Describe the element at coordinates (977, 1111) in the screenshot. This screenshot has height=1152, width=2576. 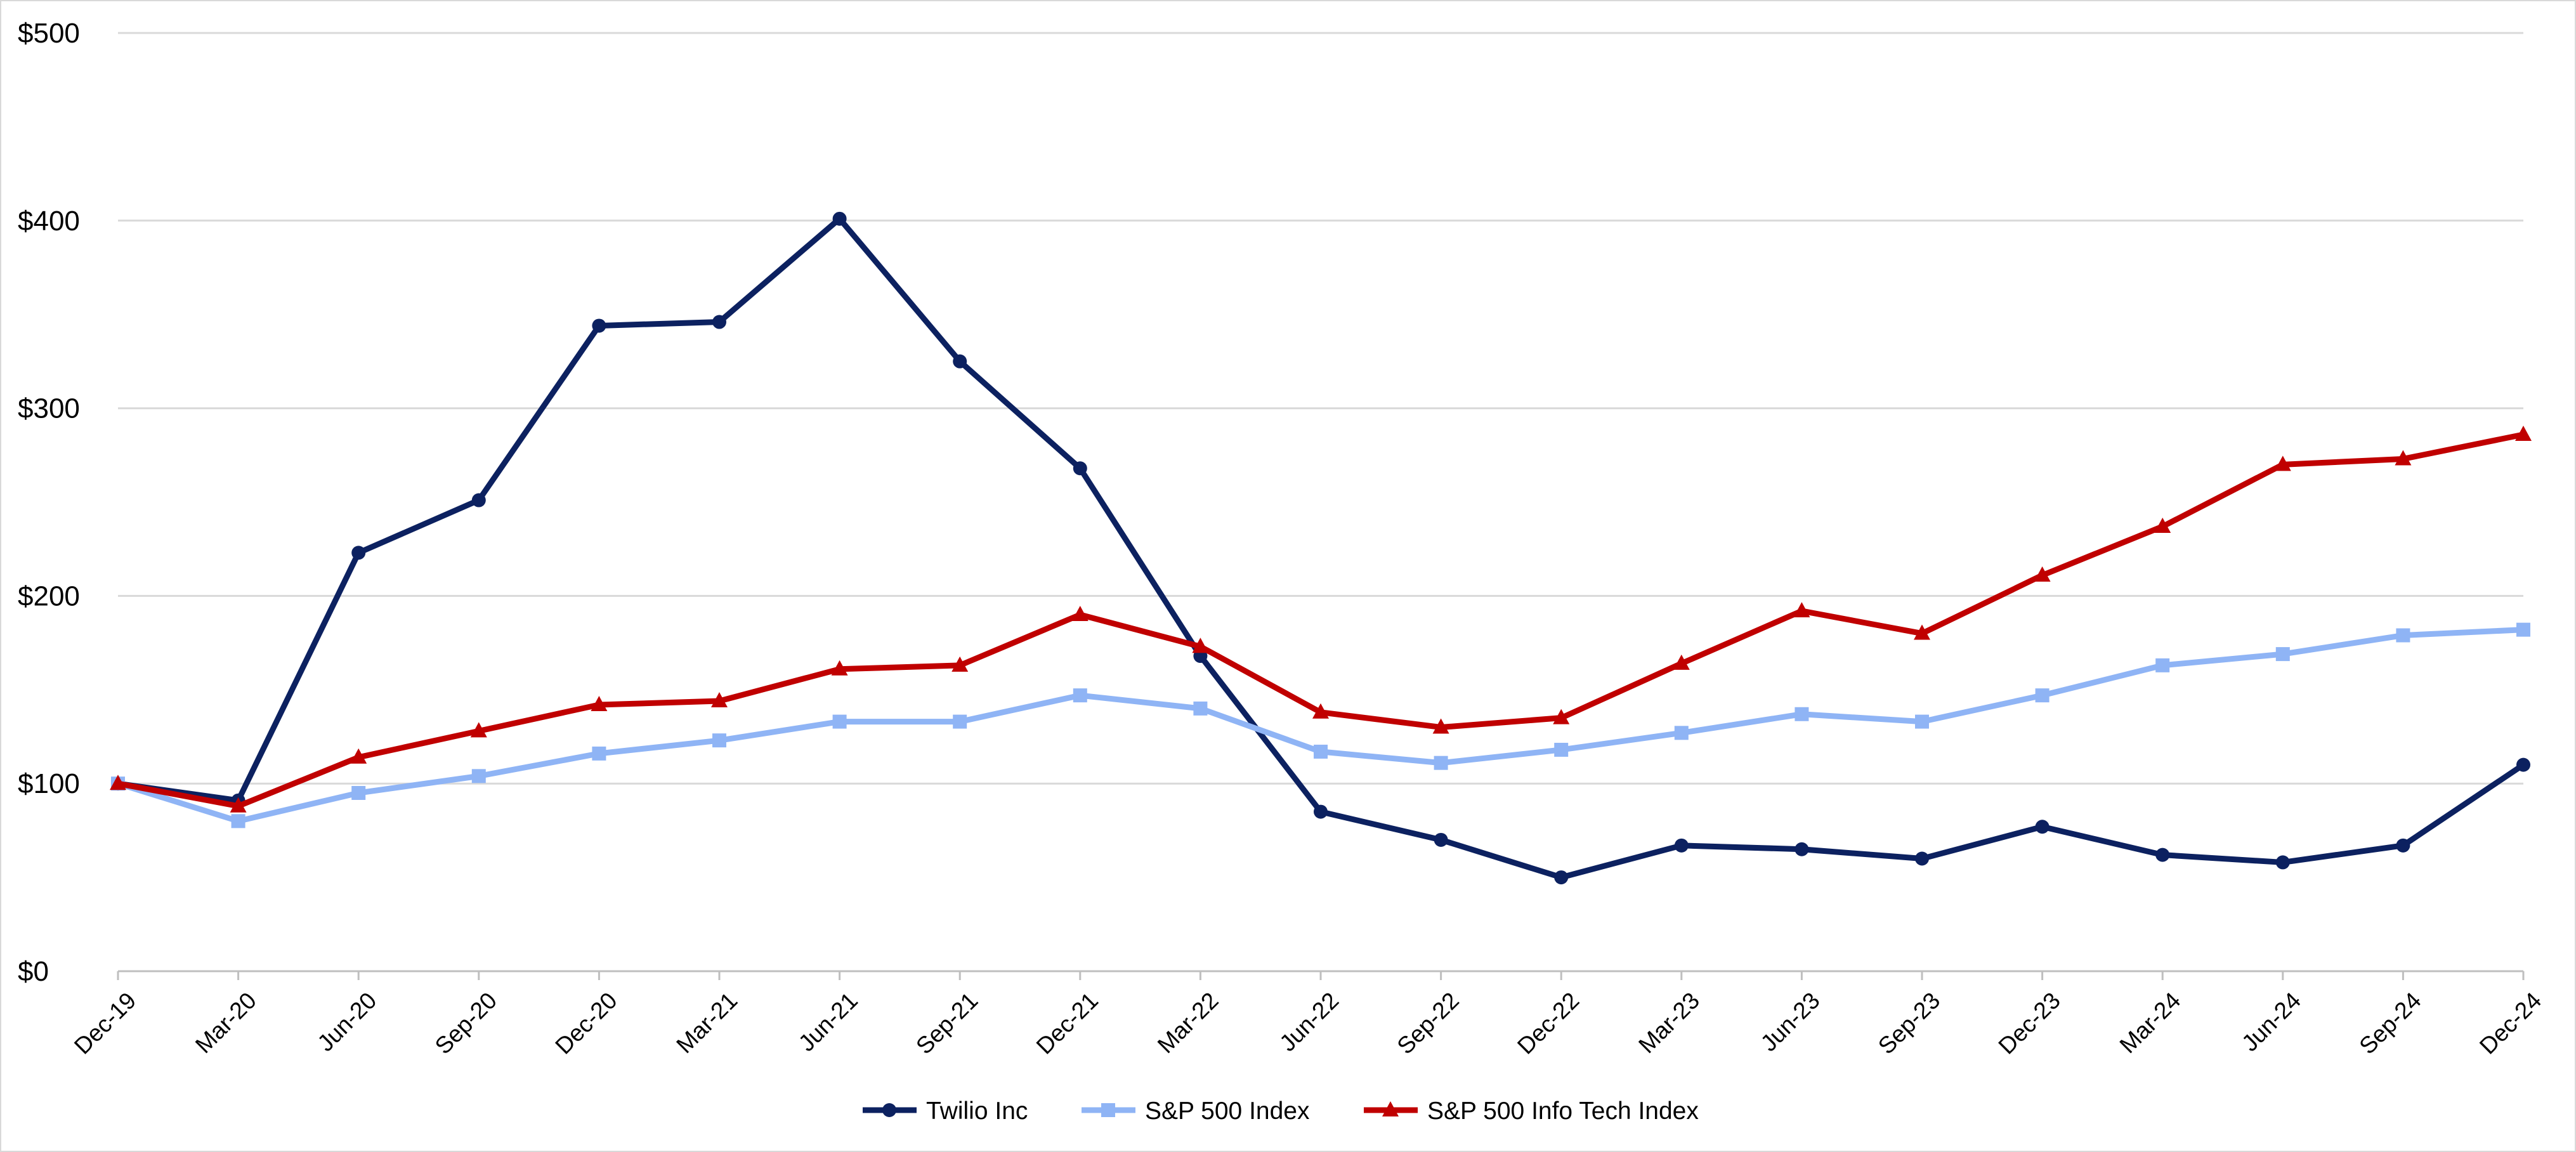
I see `legend-label: Twilio Inc` at that location.